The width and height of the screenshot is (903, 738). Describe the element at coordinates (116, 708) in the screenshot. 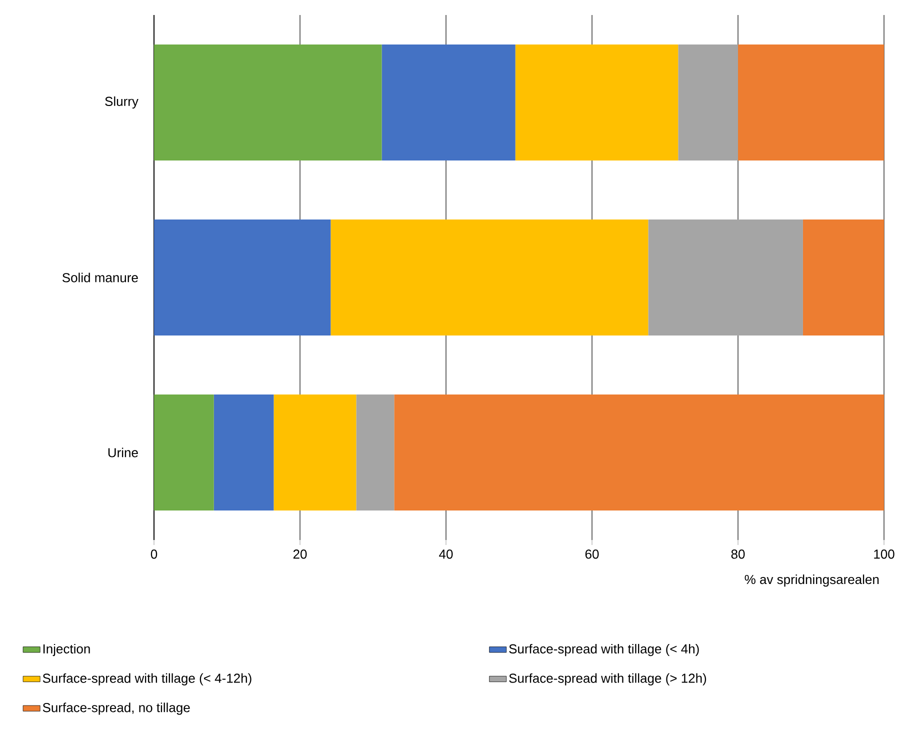

I see `legend-label: Surface-spread, no tillage` at that location.